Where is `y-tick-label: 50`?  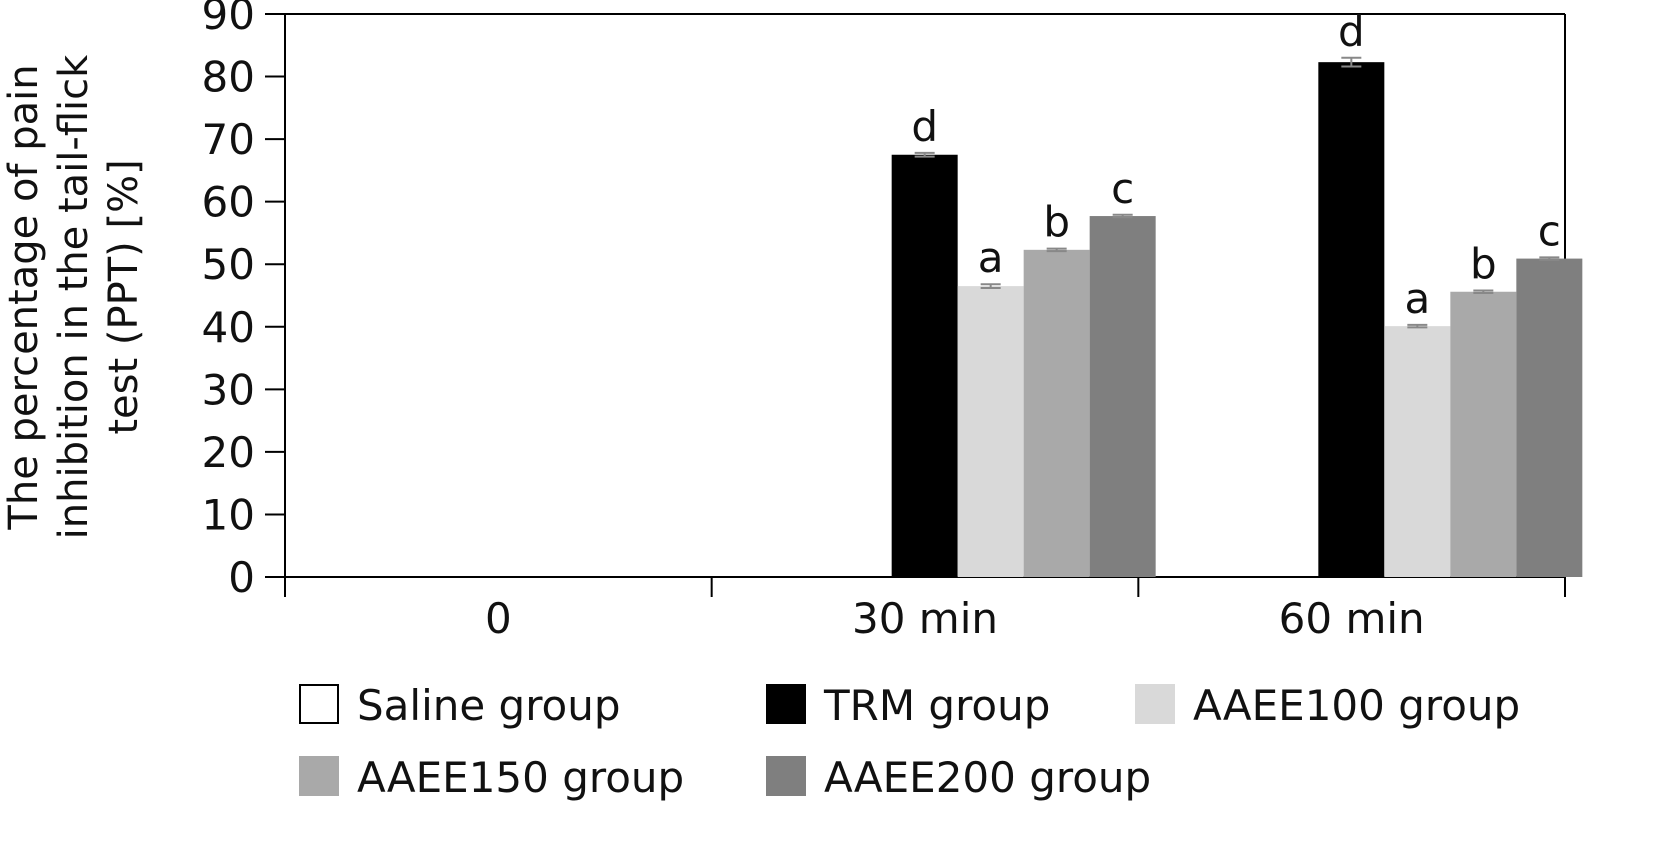
y-tick-label: 50 is located at coordinates (228, 264).